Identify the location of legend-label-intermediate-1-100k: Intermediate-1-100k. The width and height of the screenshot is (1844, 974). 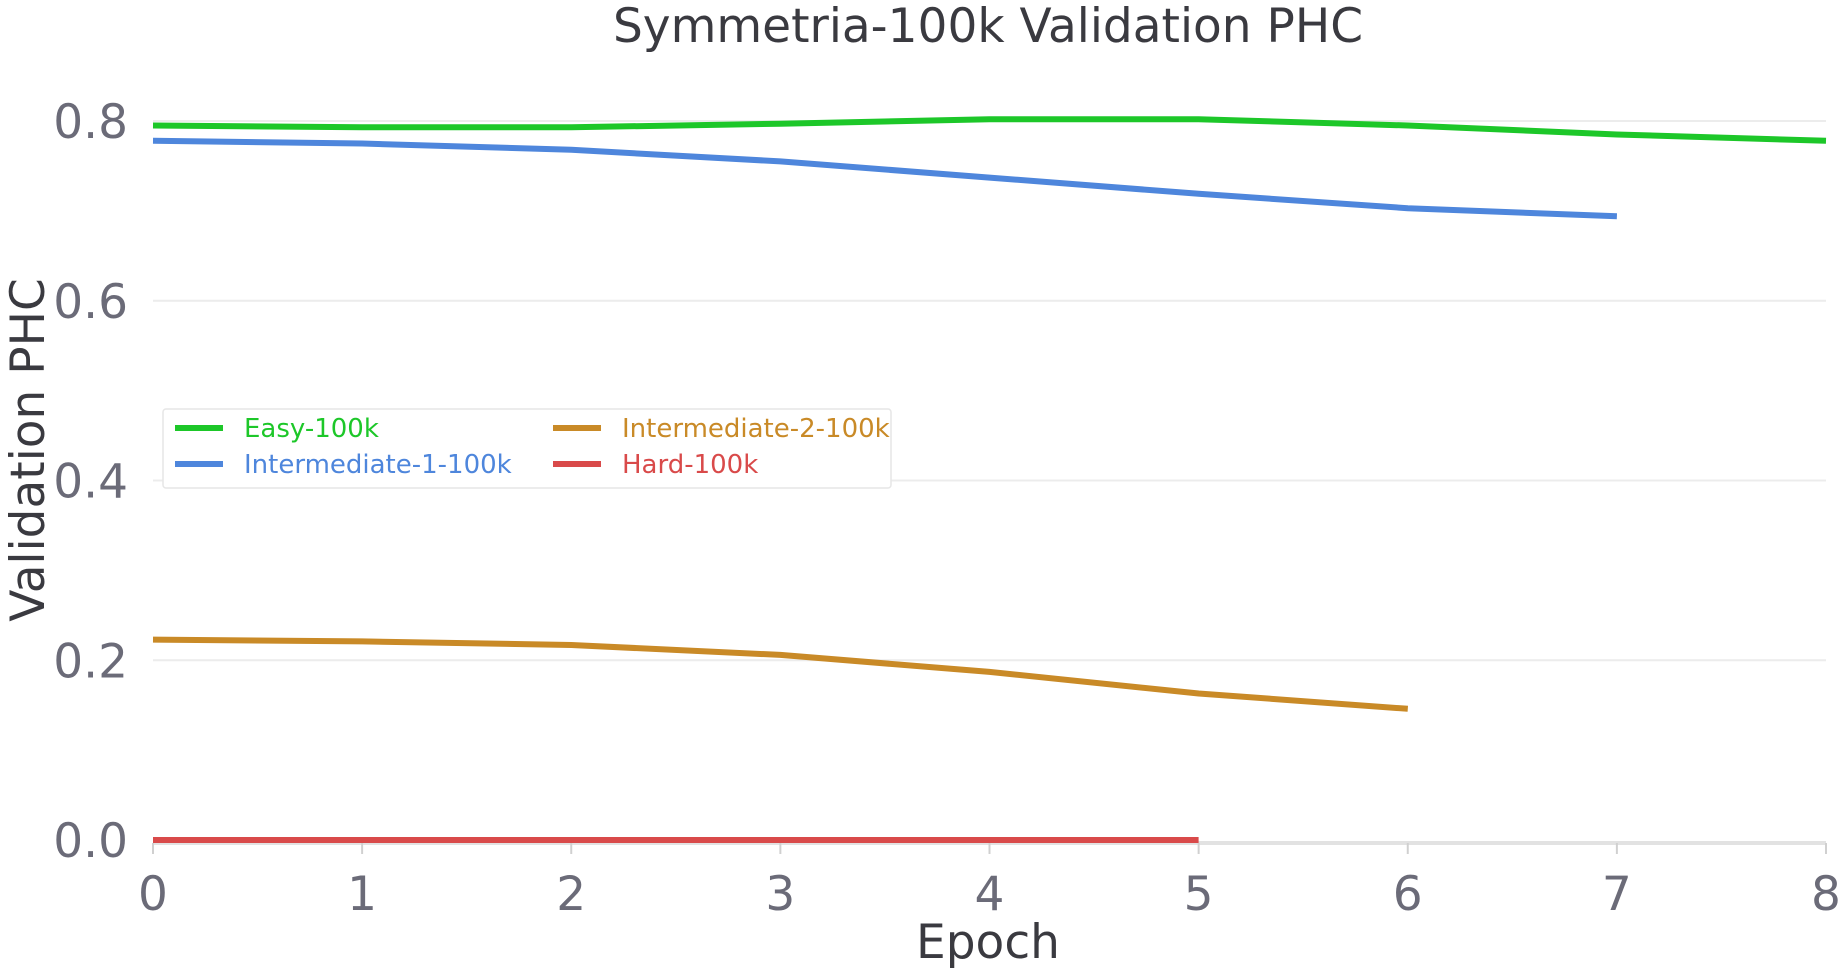
(378, 465).